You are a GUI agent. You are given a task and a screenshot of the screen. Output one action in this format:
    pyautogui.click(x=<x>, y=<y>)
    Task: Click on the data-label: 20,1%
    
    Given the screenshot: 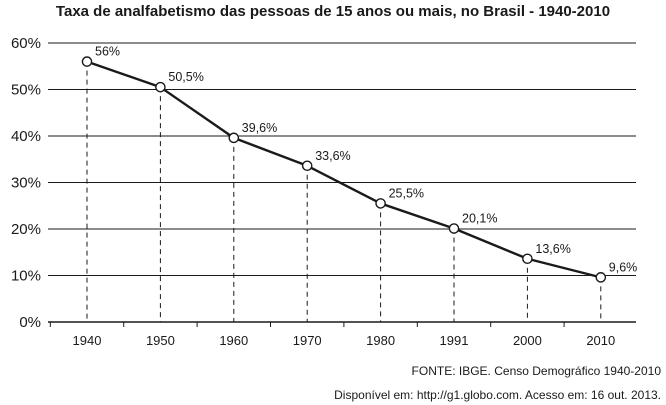 What is the action you would take?
    pyautogui.click(x=479, y=219)
    